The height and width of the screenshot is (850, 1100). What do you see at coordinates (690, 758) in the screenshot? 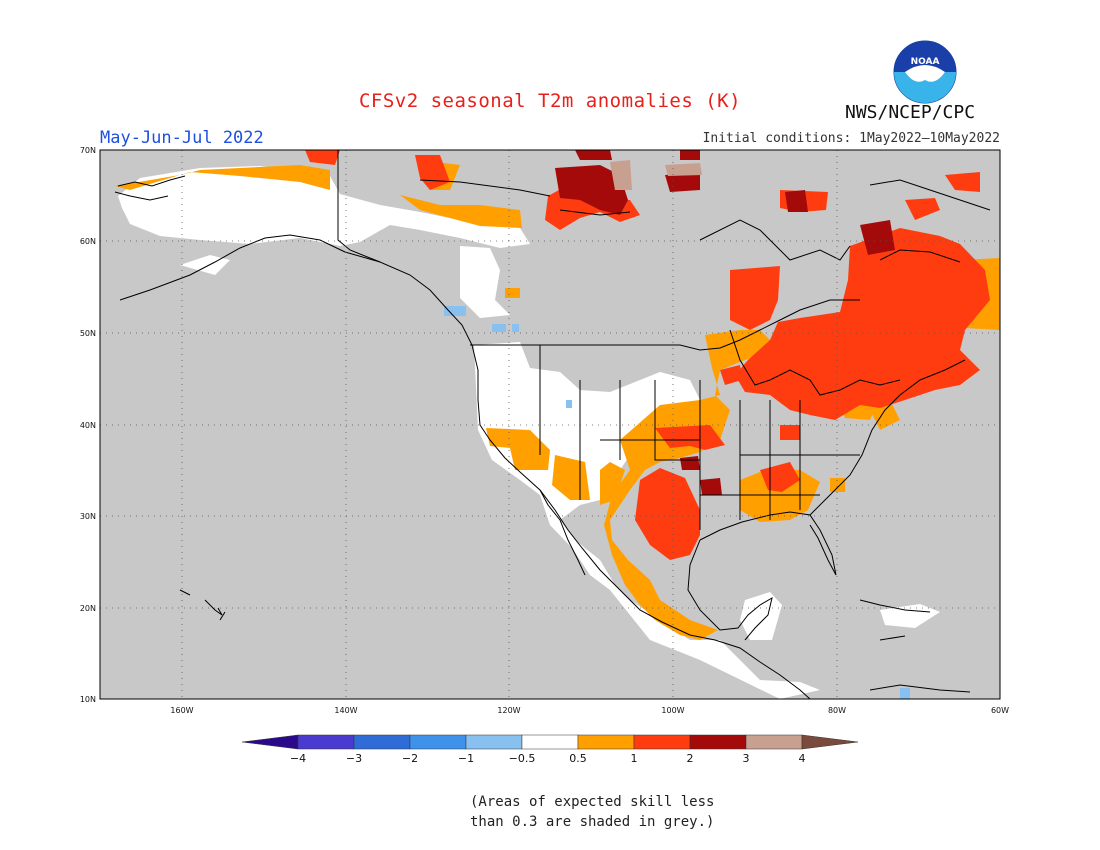
I see `colorbar-tick: 2` at bounding box center [690, 758].